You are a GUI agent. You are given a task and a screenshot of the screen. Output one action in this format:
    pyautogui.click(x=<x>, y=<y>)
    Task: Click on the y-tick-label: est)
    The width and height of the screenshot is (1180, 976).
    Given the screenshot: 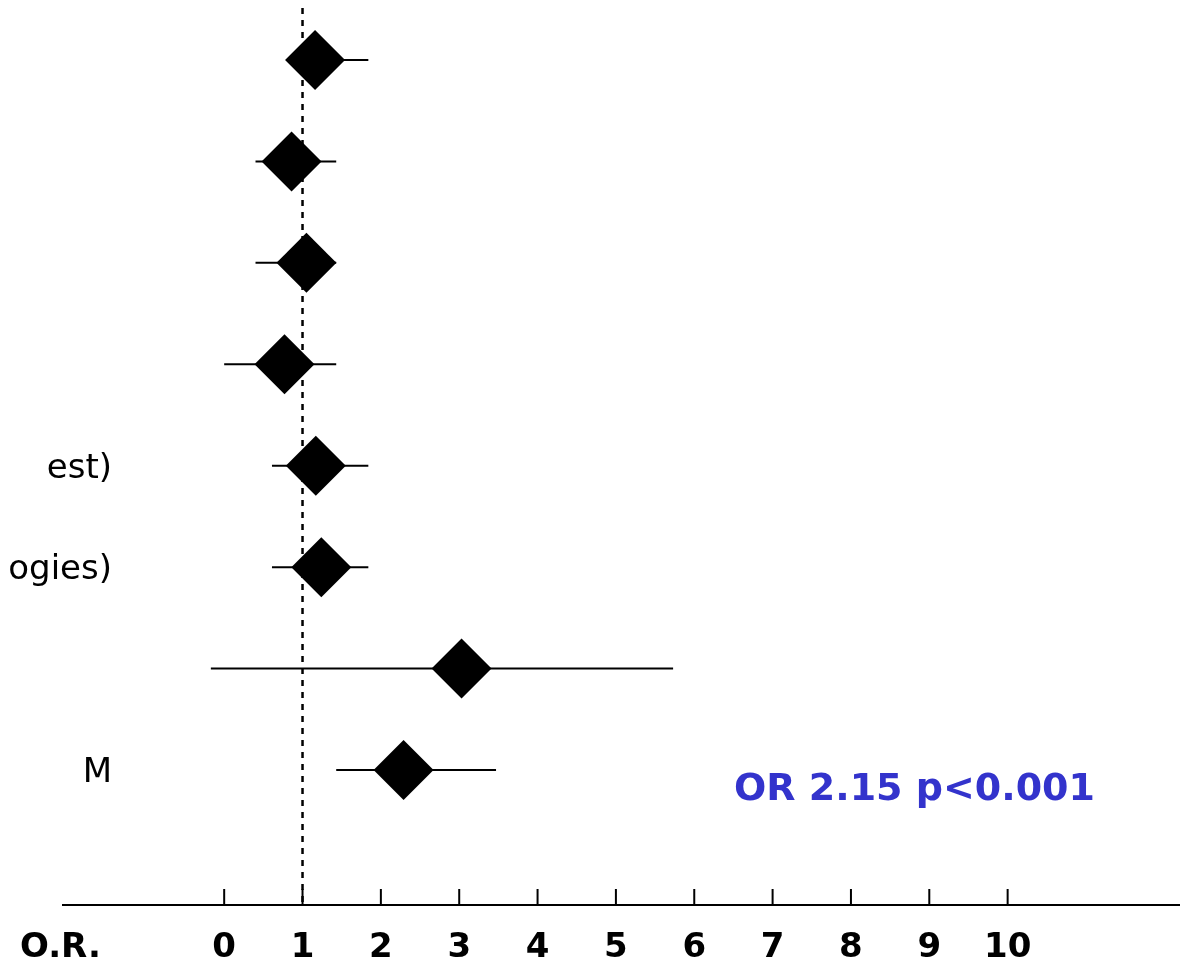 What is the action you would take?
    pyautogui.click(x=79, y=465)
    